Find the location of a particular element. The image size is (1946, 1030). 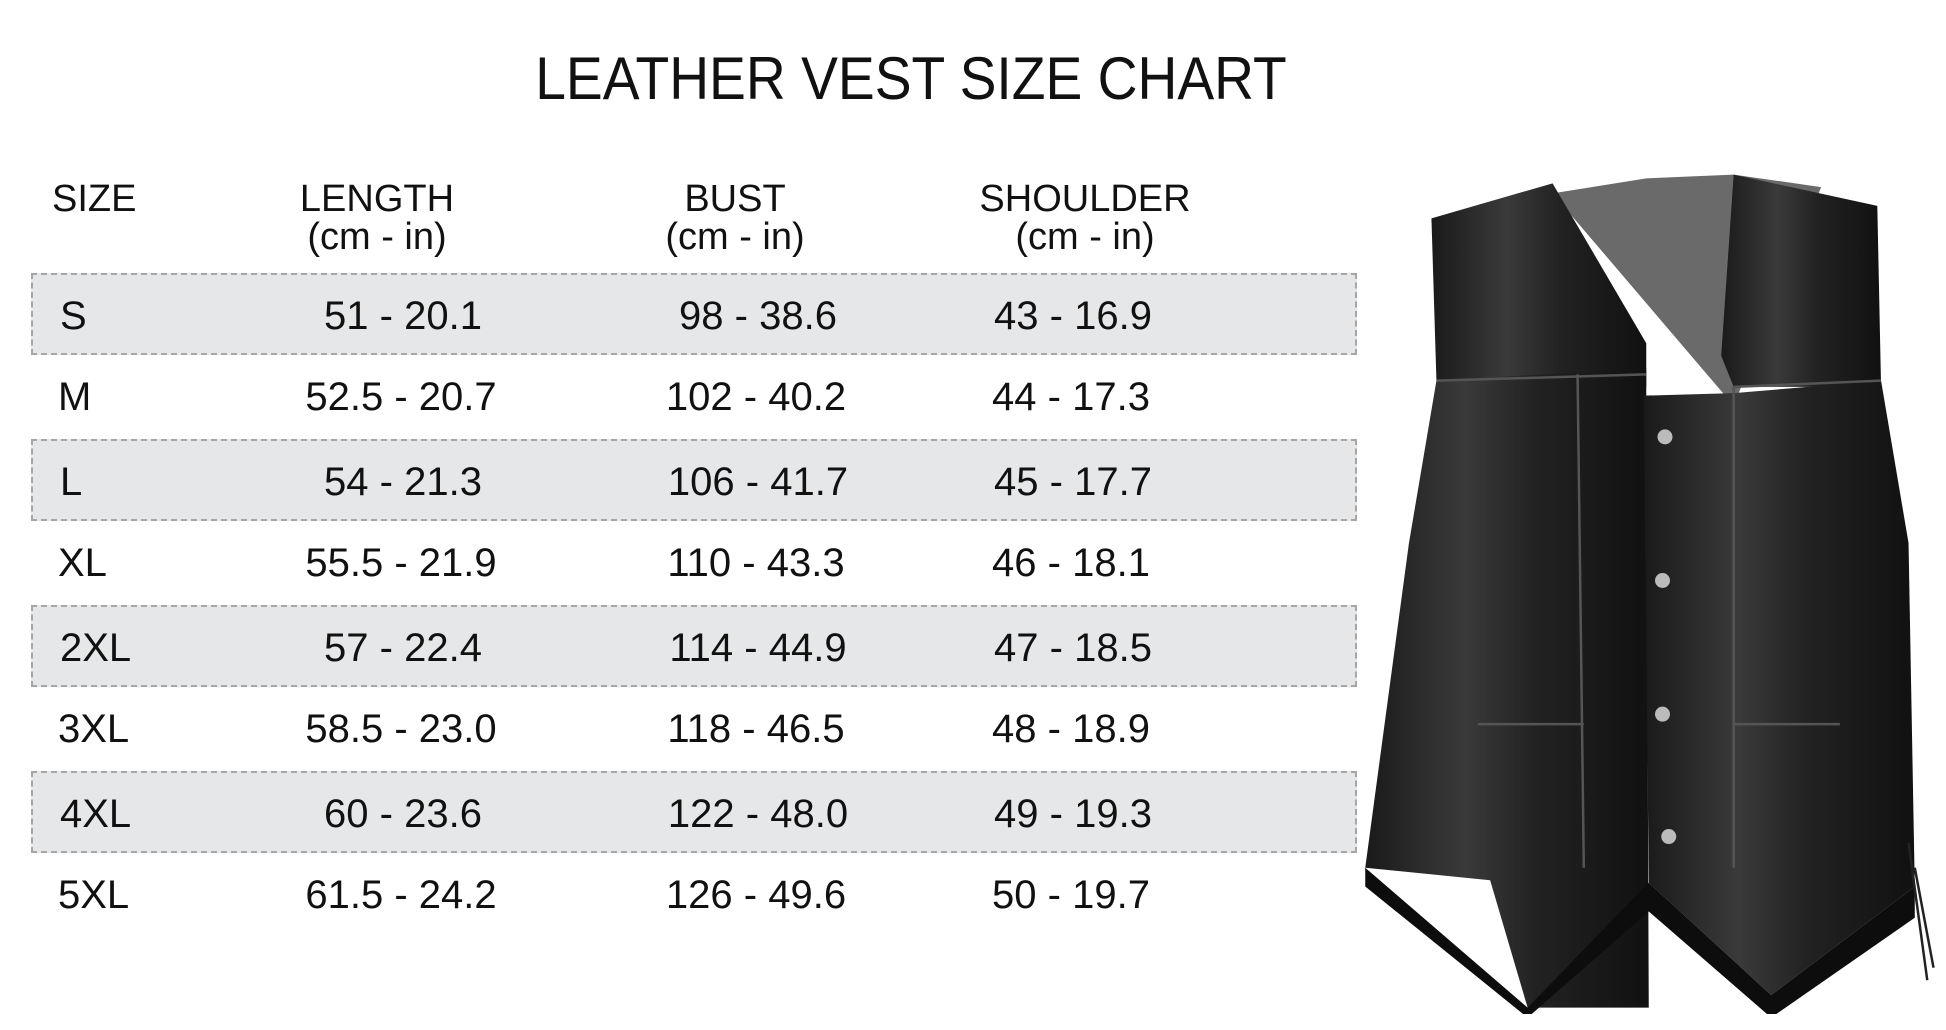

shoulder-cell: 44 - 17.3 is located at coordinates (1071, 397).